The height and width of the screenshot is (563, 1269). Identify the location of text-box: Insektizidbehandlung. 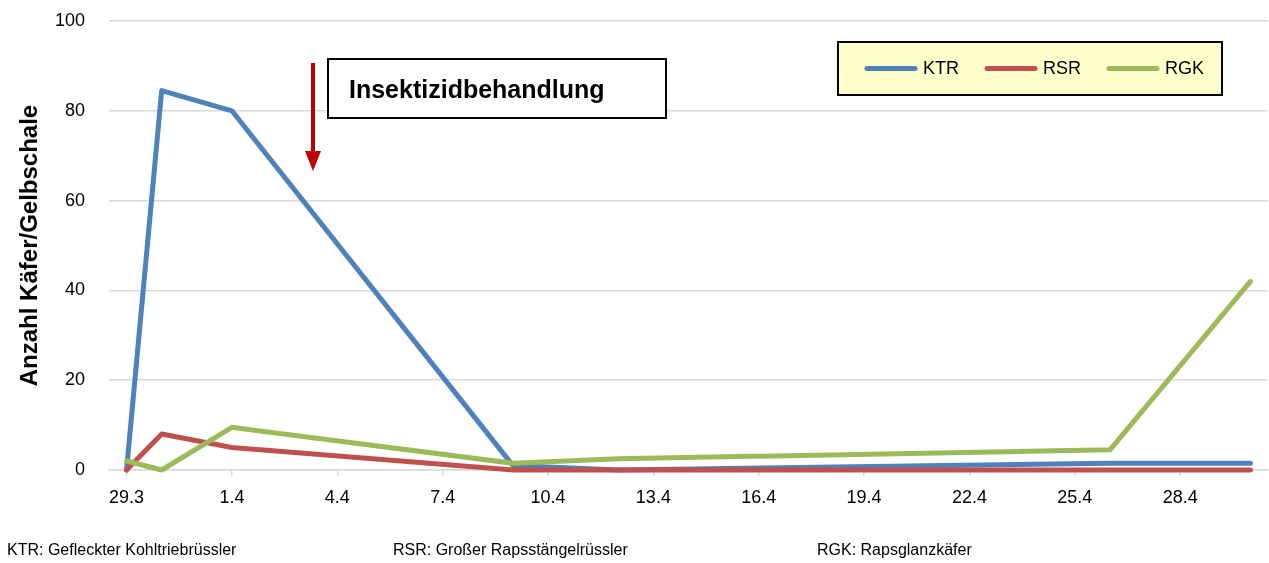
(497, 88).